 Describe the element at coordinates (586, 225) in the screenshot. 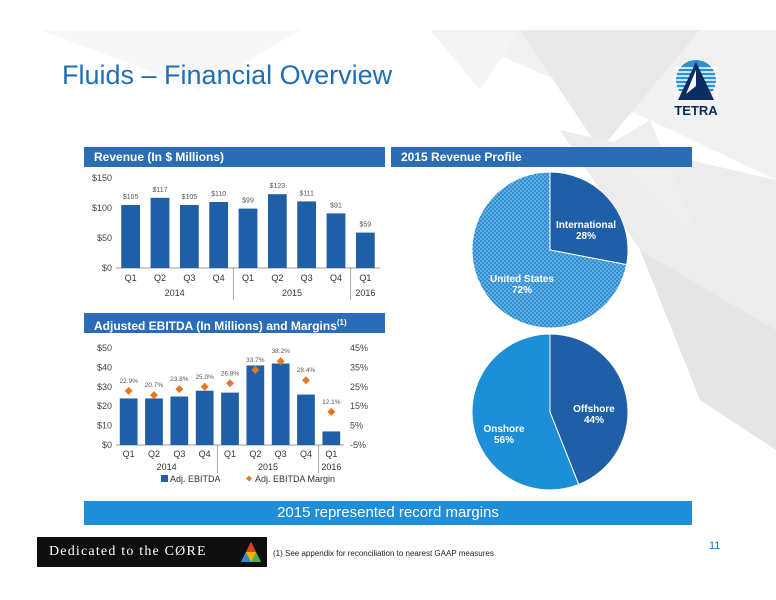

I see `slice-label: International` at that location.